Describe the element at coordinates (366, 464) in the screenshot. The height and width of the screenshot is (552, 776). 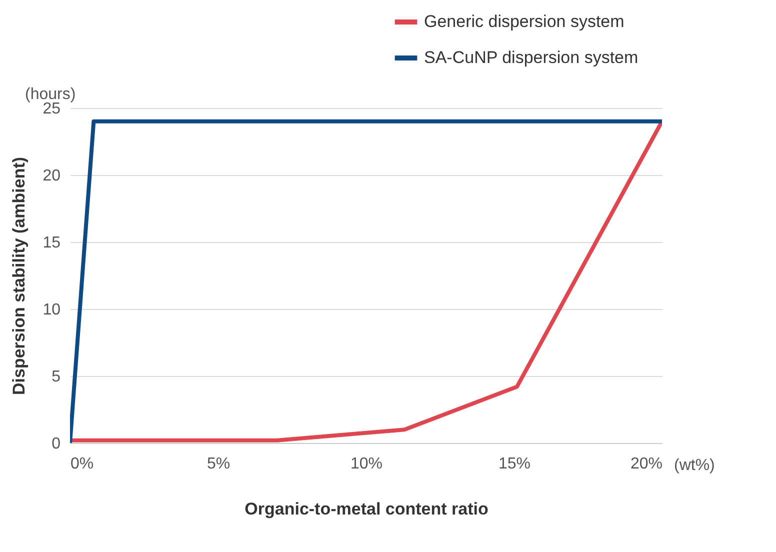
I see `x-tick-label: 10%` at that location.